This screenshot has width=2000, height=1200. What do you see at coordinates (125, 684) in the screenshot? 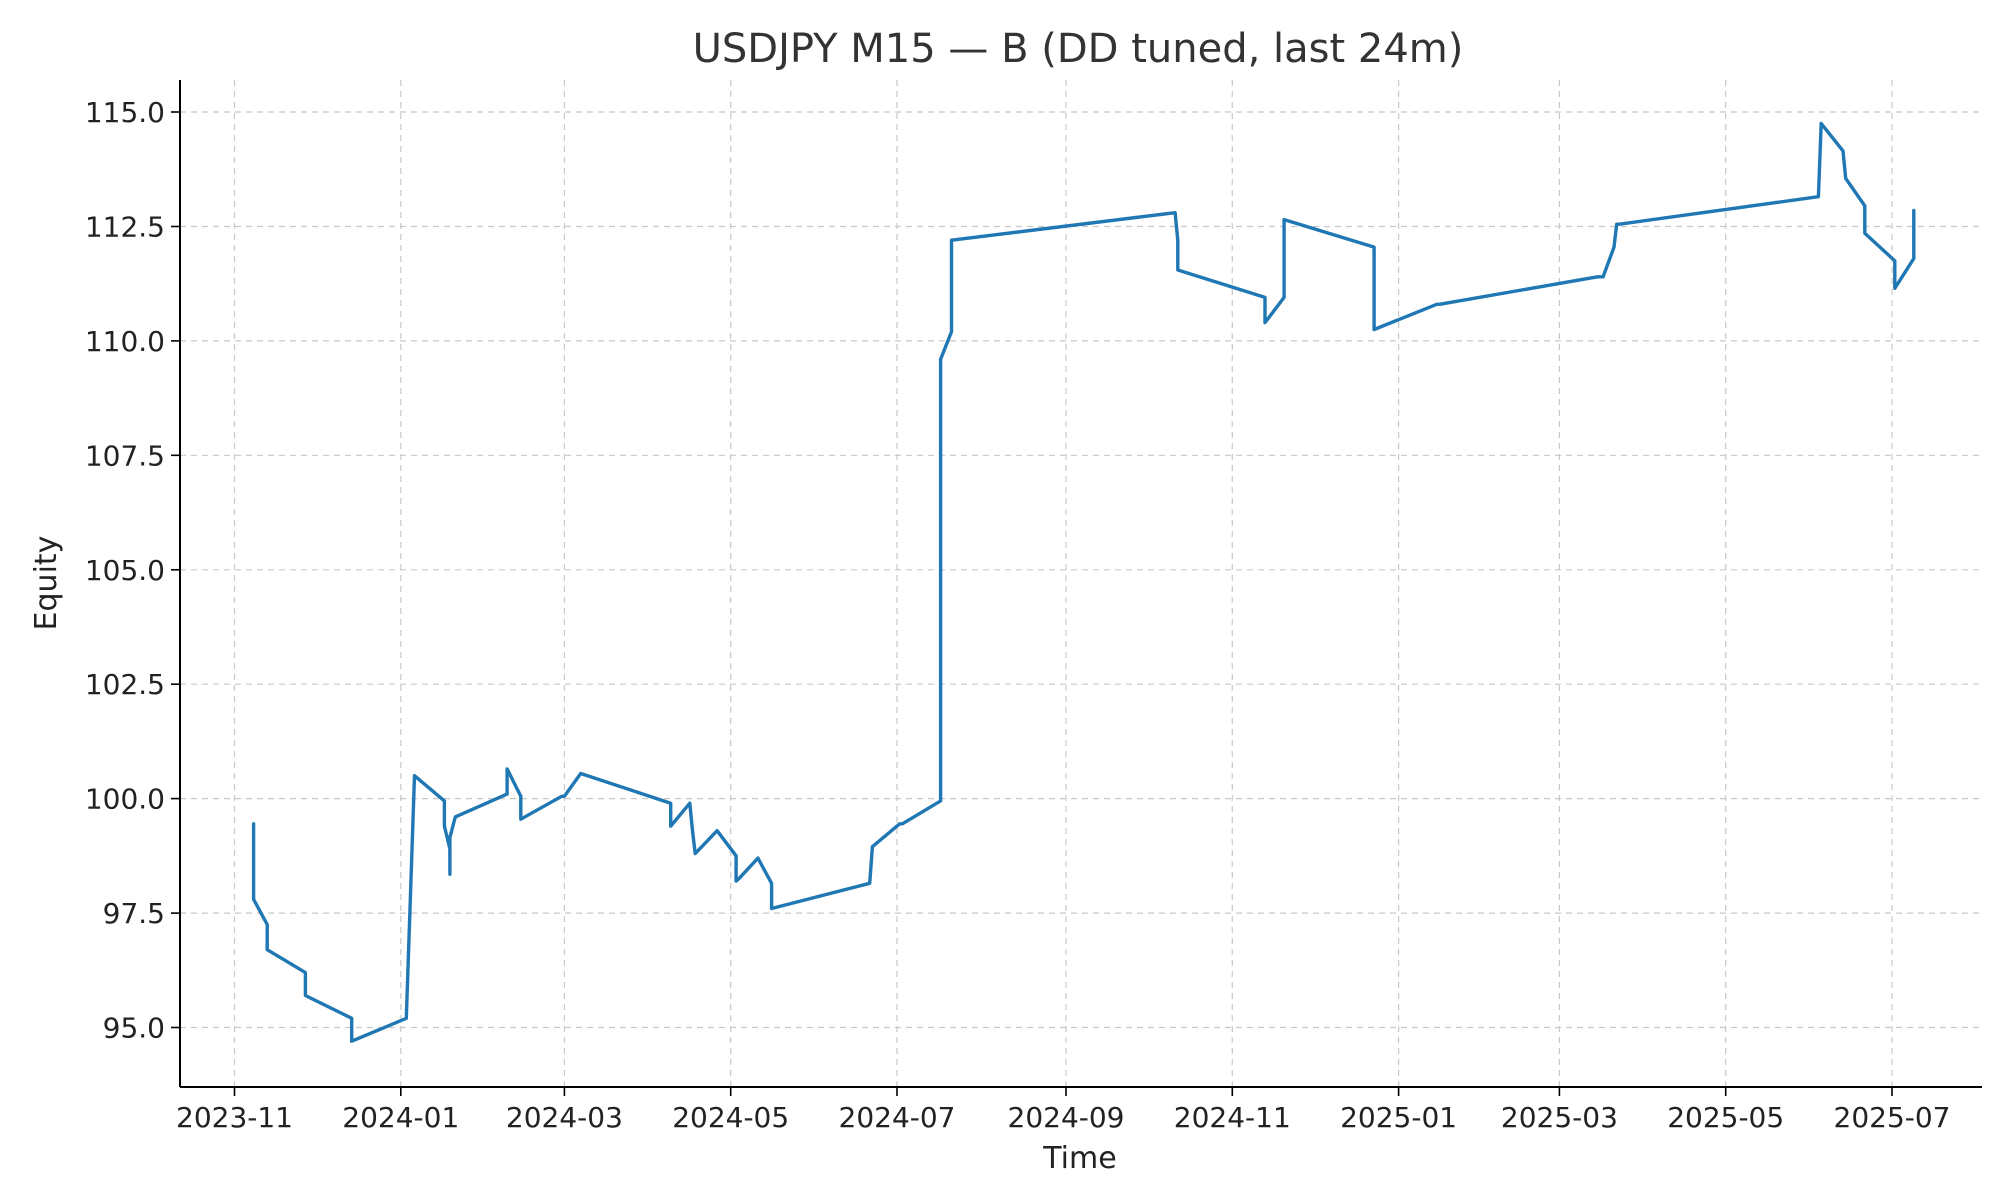
I see `y-tick-label-102.5: 102.5` at bounding box center [125, 684].